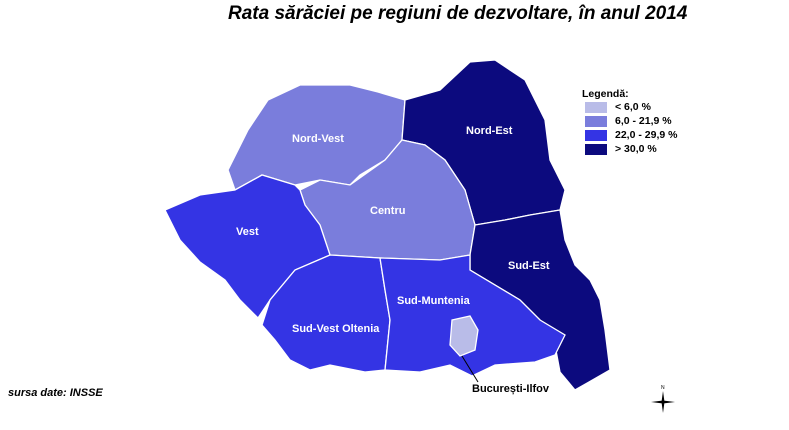 This screenshot has width=789, height=430. What do you see at coordinates (511, 389) in the screenshot?
I see `label-bucuresti-ilfov: București-Ilfov` at bounding box center [511, 389].